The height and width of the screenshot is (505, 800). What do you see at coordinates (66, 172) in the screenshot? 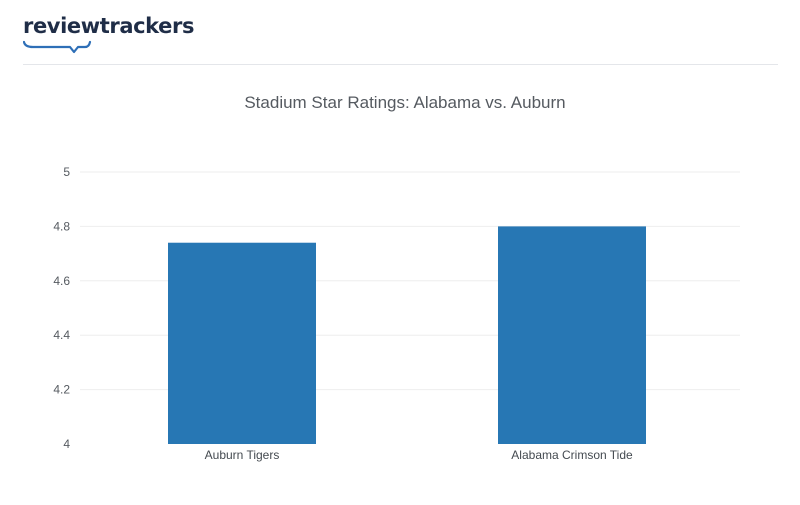
I see `y-tick-label: 5` at bounding box center [66, 172].